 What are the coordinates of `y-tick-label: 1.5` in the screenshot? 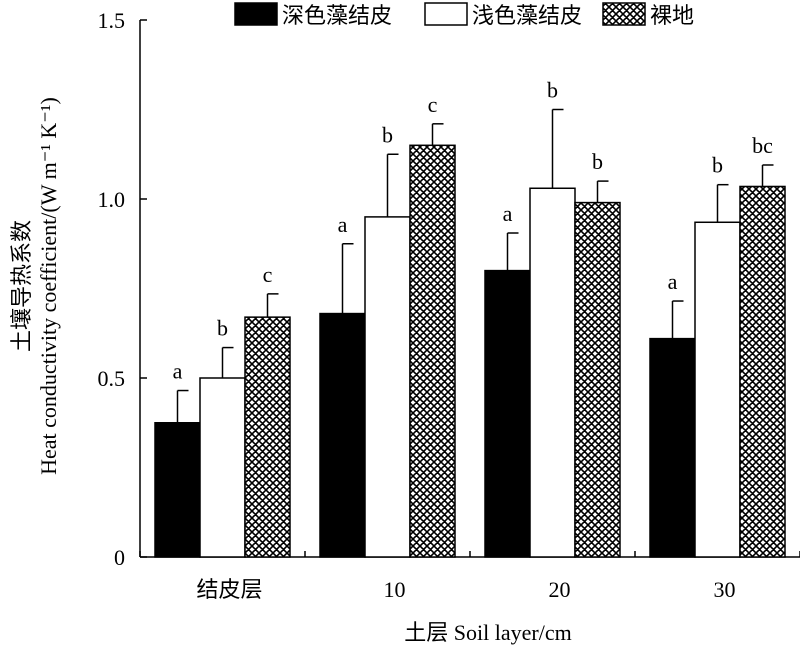 It's located at (112, 20).